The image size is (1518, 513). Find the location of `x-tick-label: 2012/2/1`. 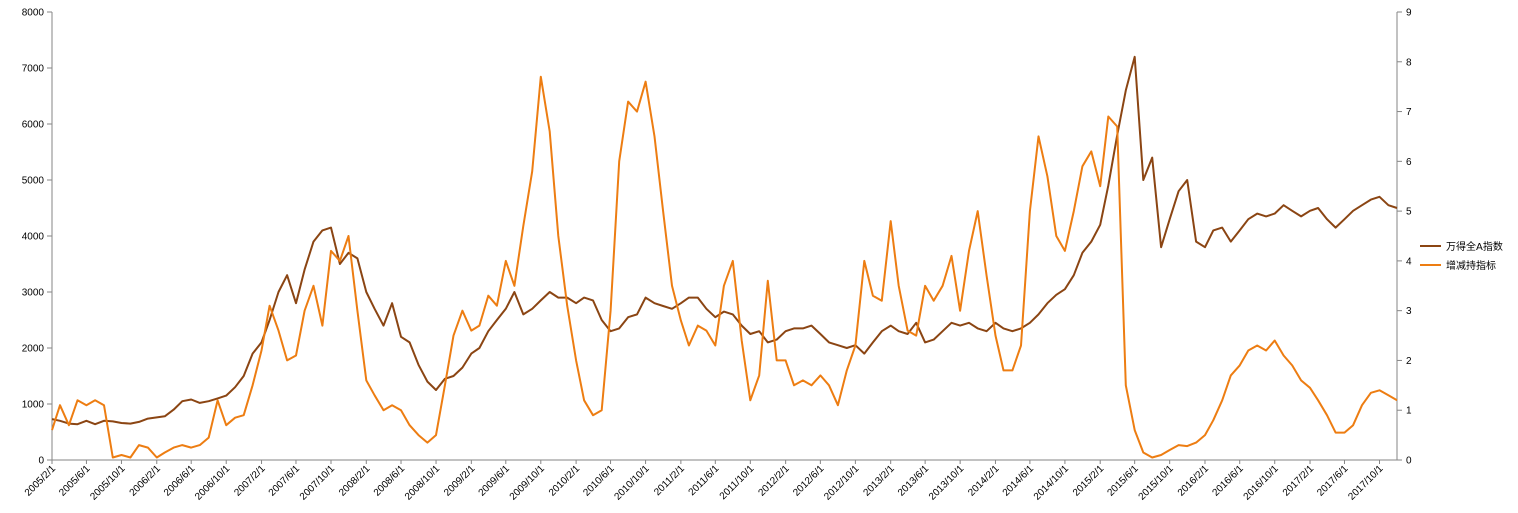

x-tick-label: 2012/2/1 is located at coordinates (774, 481).